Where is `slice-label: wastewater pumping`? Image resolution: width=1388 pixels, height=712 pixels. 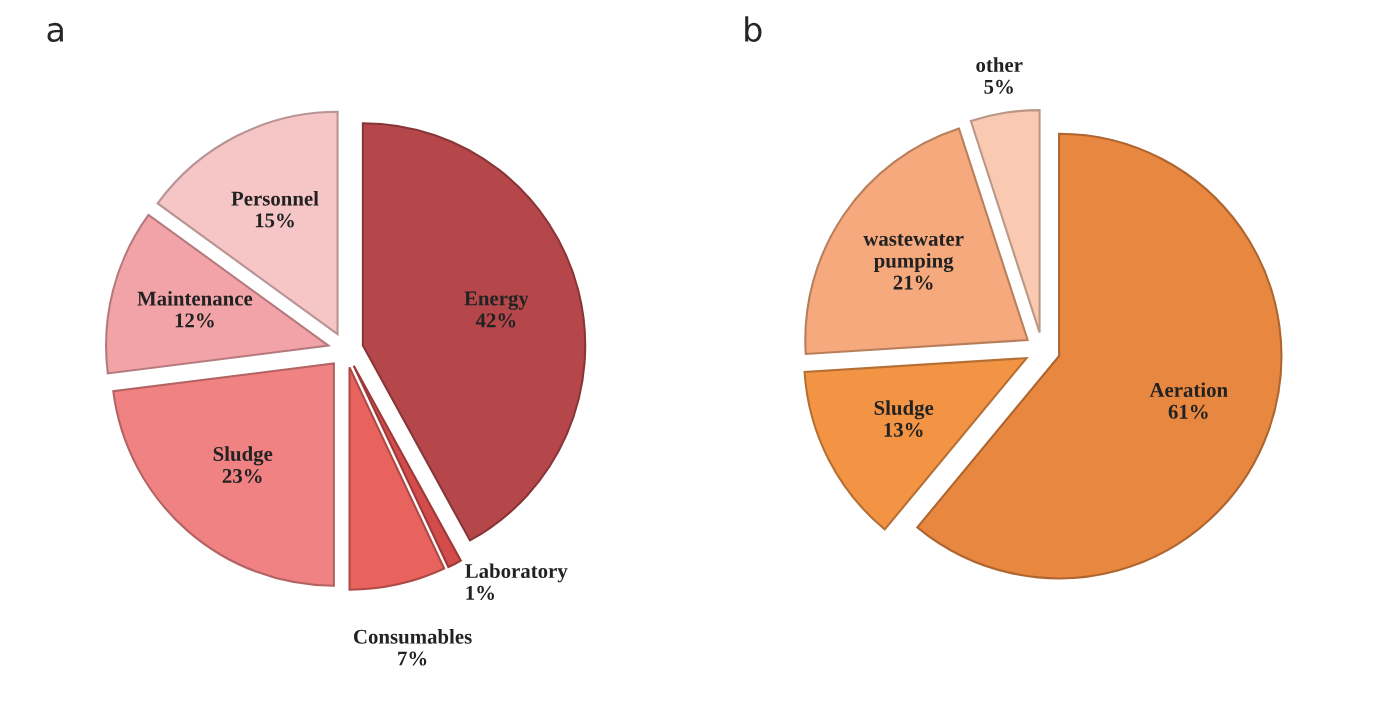 slice-label: wastewater pumping is located at coordinates (913, 253).